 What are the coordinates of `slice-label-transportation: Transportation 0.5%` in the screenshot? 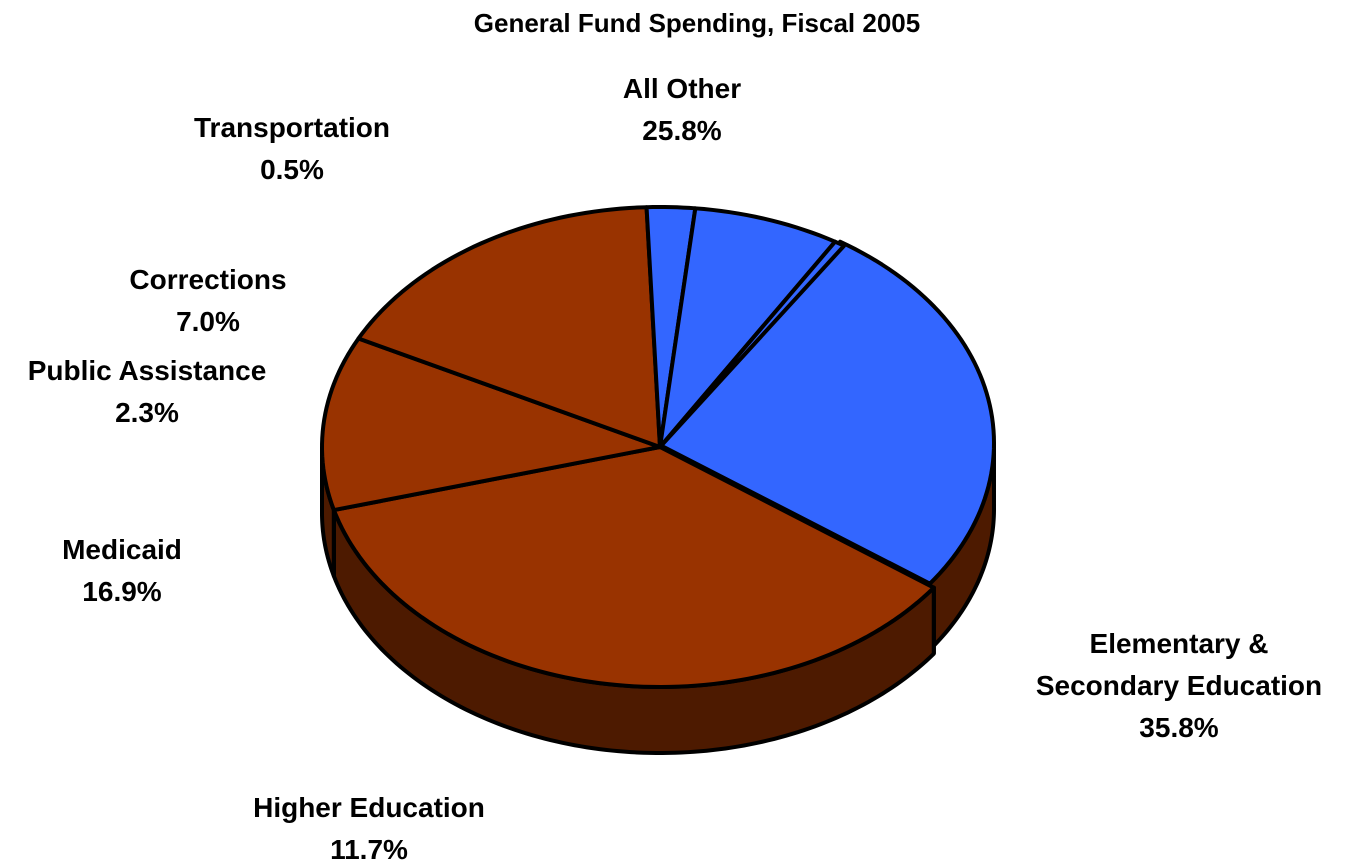 It's located at (292, 148).